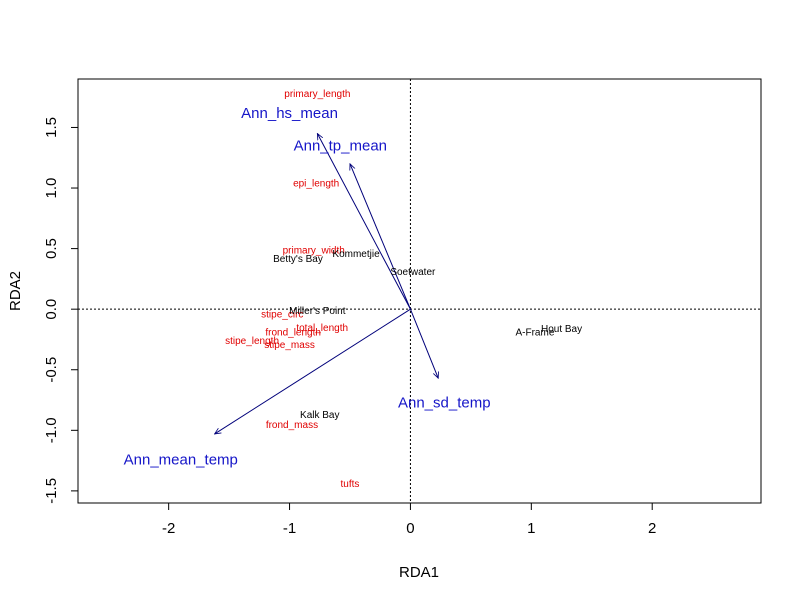  Describe the element at coordinates (289, 345) in the screenshot. I see `species-label: stipe_mass` at that location.